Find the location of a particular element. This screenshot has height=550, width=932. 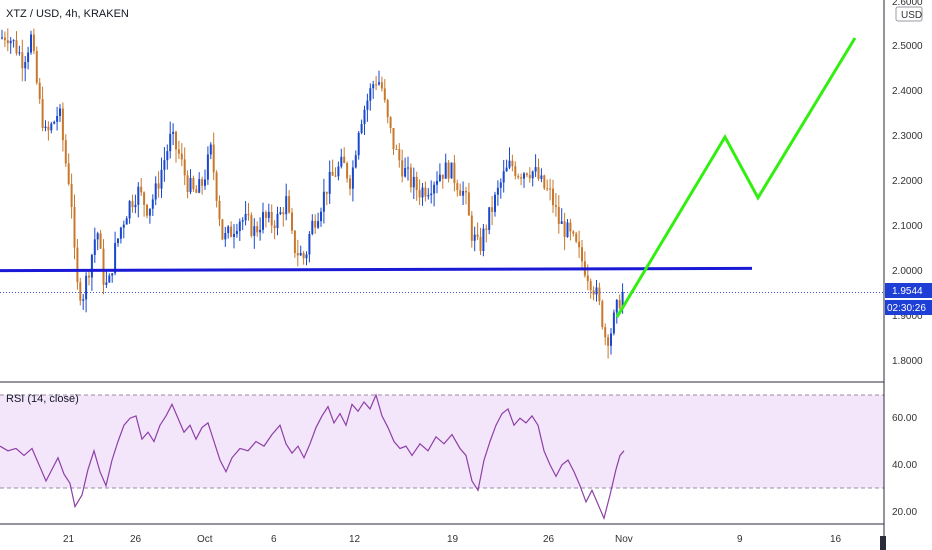

rsi-tick: 40.00 is located at coordinates (904, 465).